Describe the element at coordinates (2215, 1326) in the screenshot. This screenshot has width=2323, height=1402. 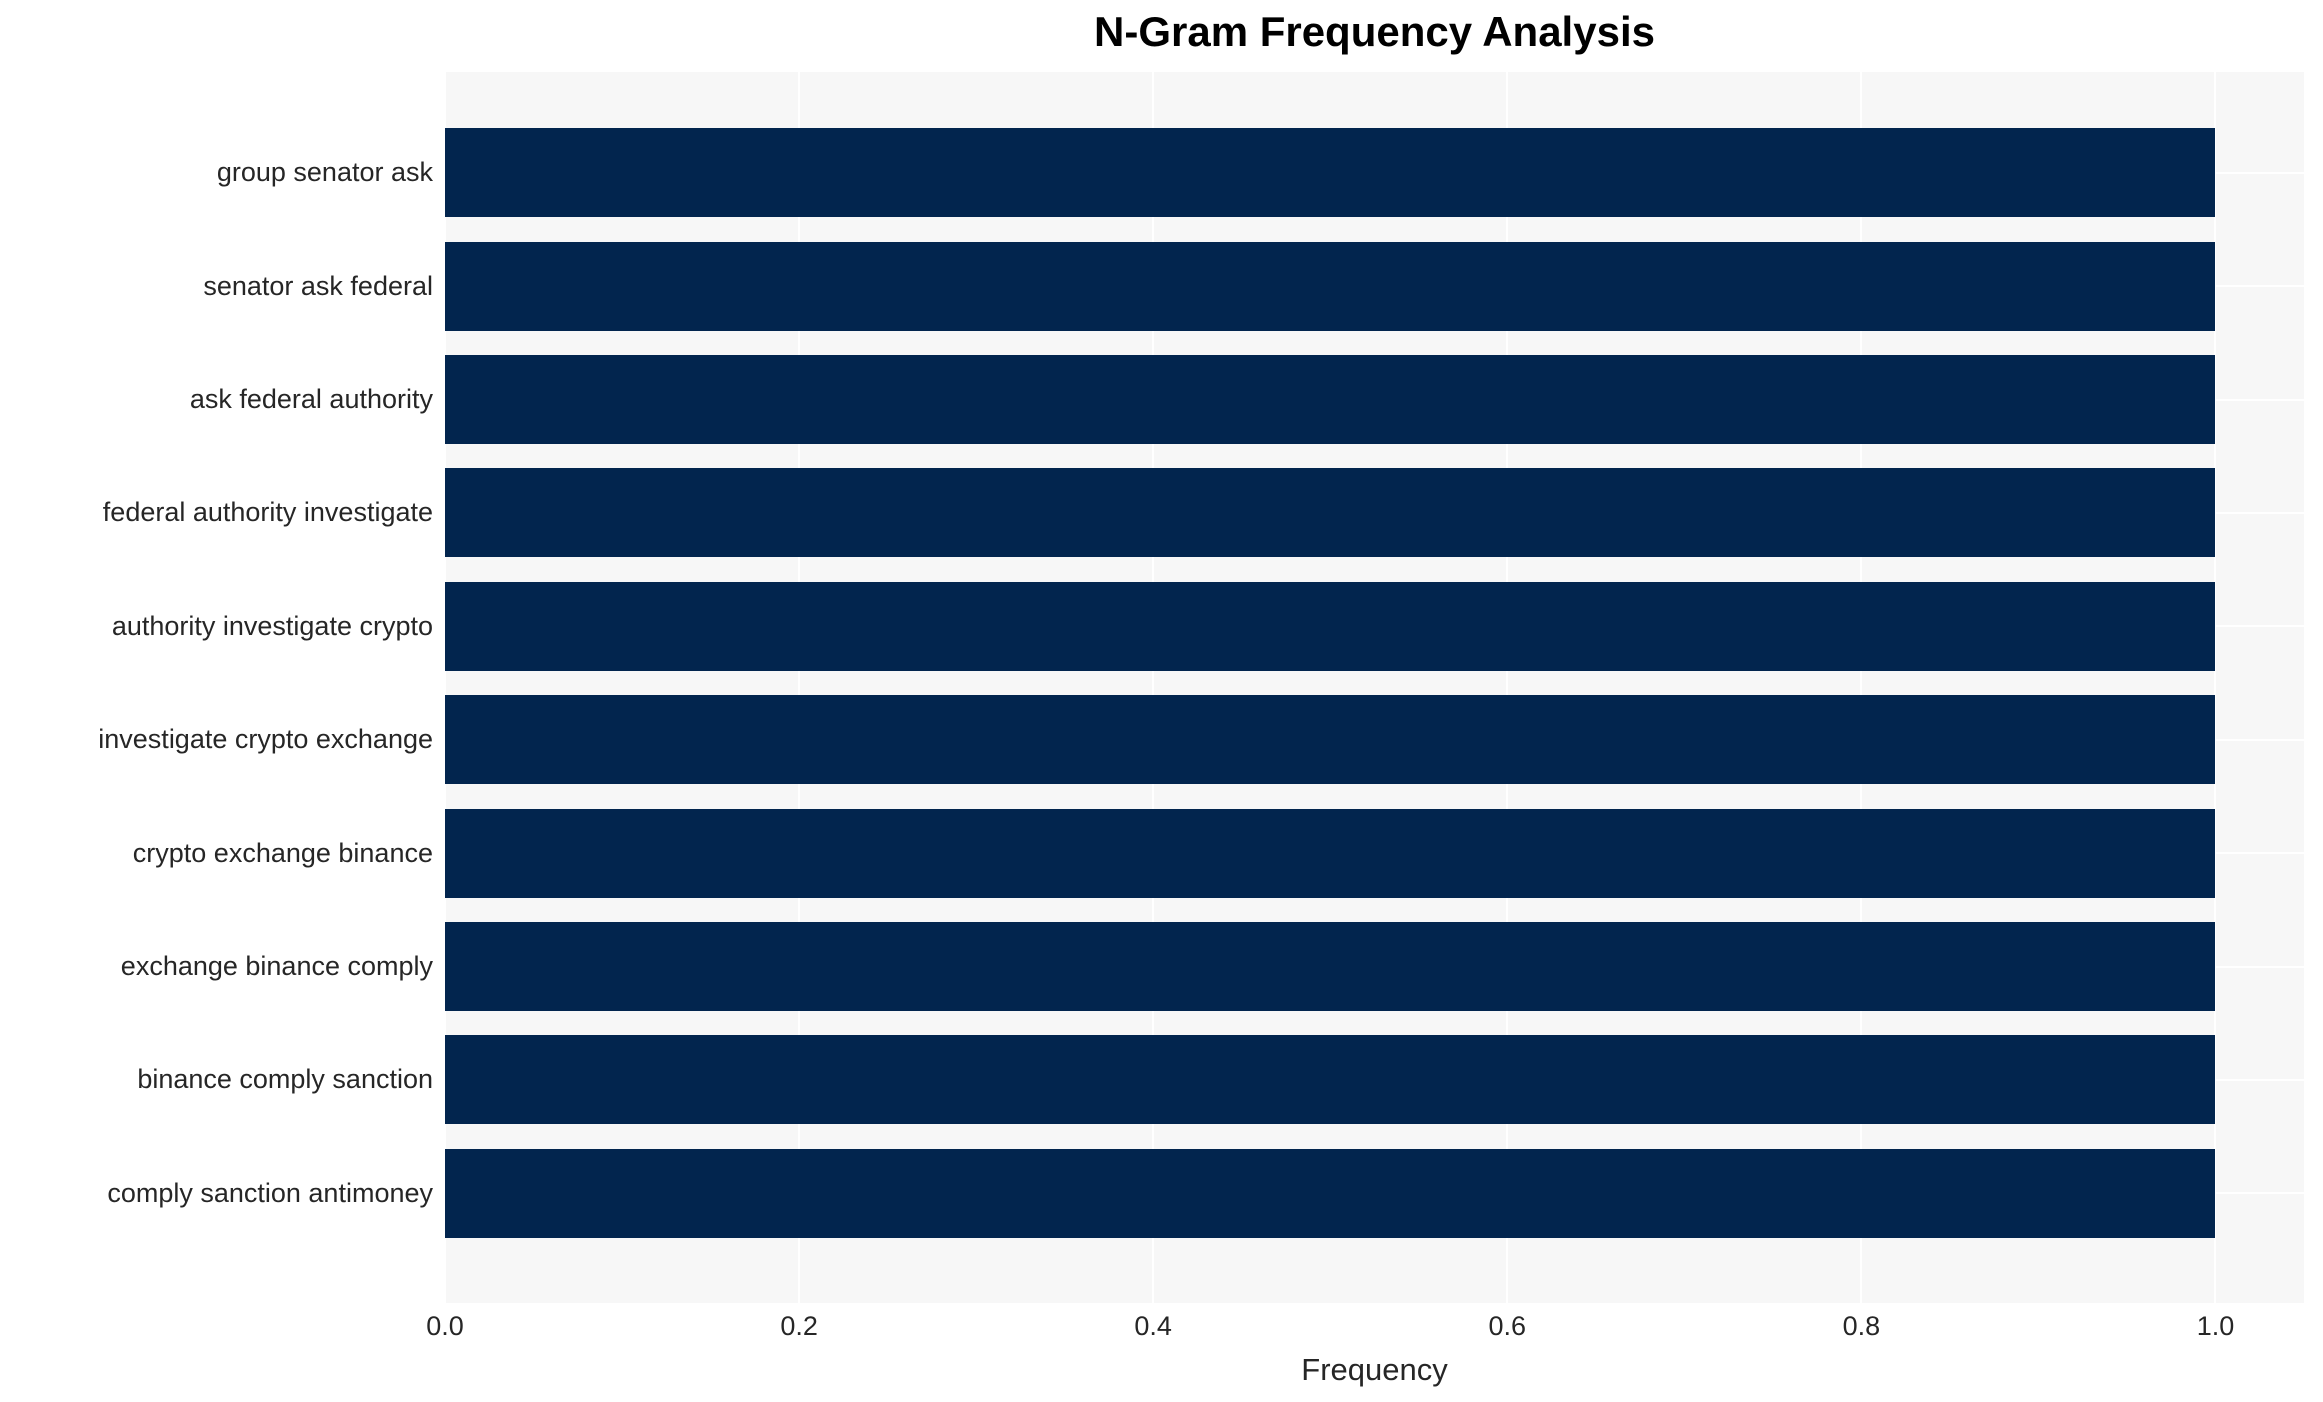
I see `x-tick-label: 1.0` at that location.